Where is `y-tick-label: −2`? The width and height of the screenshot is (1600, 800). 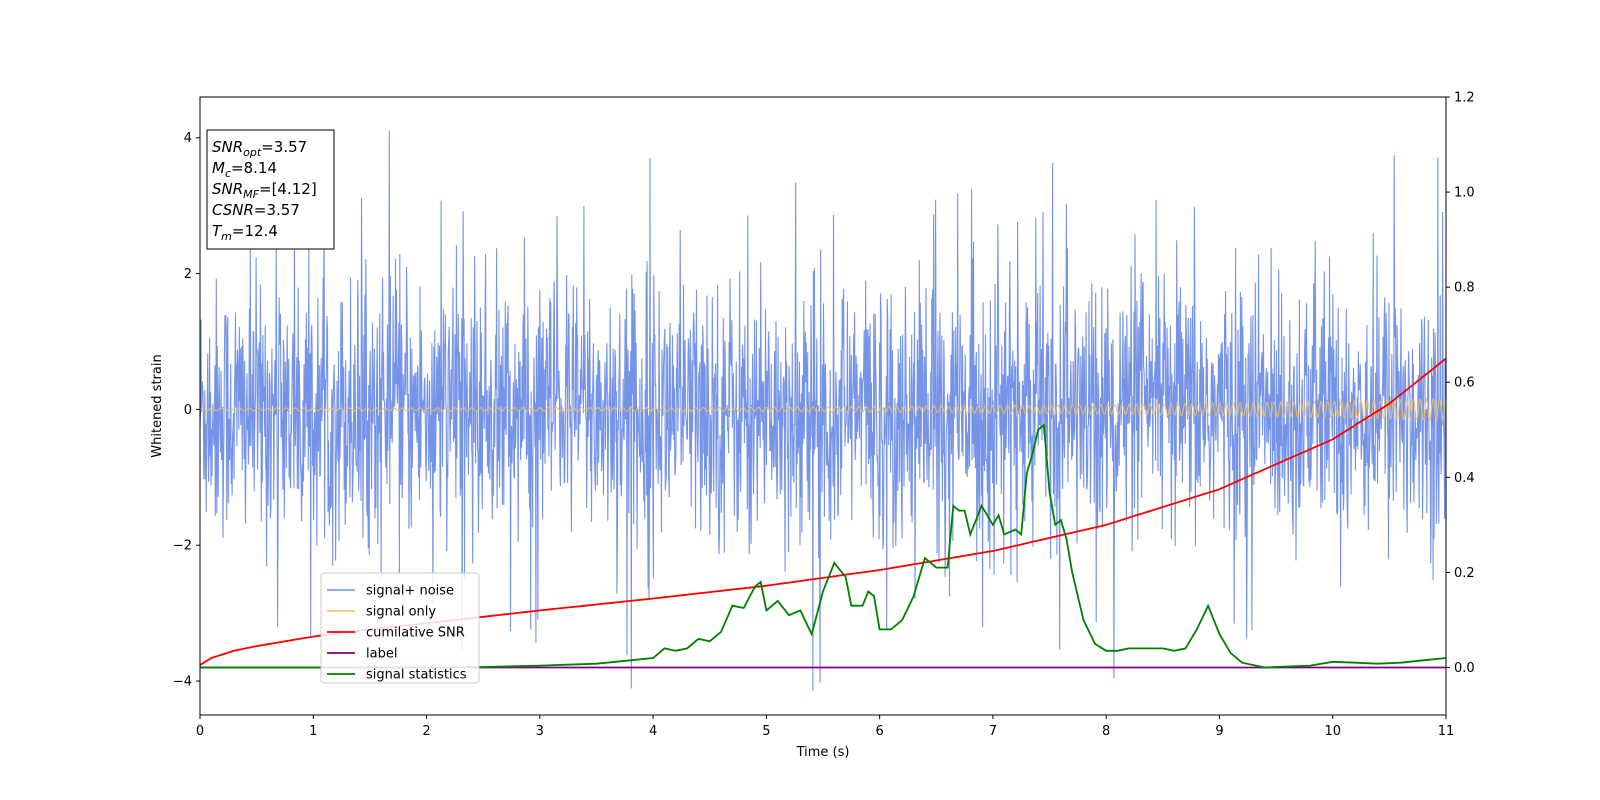 y-tick-label: −2 is located at coordinates (182, 546).